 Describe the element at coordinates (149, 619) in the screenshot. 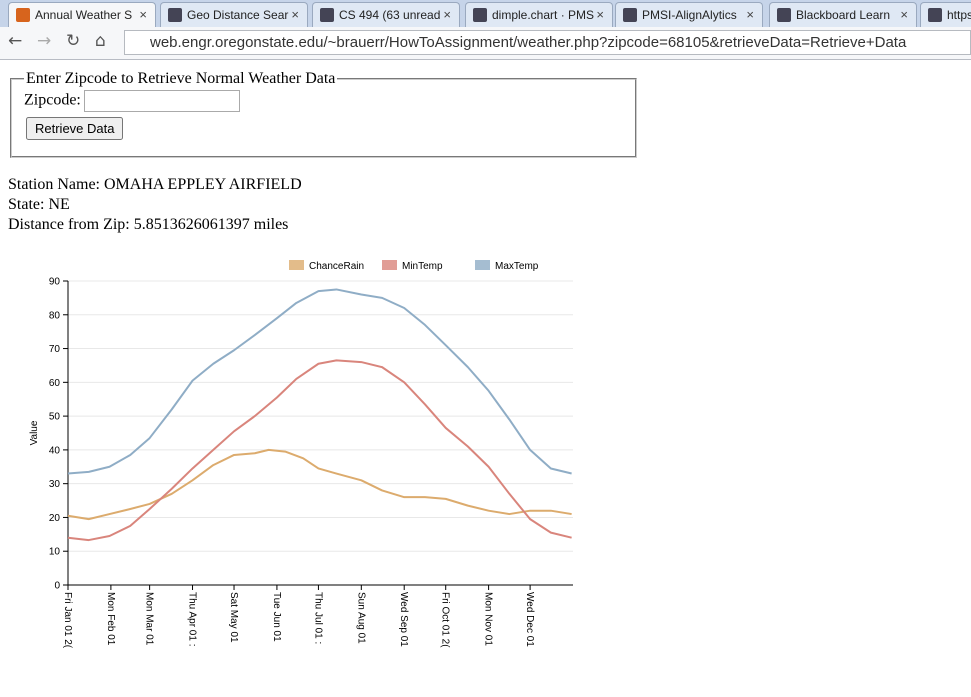

I see `x-tick-label: Mon Mar 01` at that location.